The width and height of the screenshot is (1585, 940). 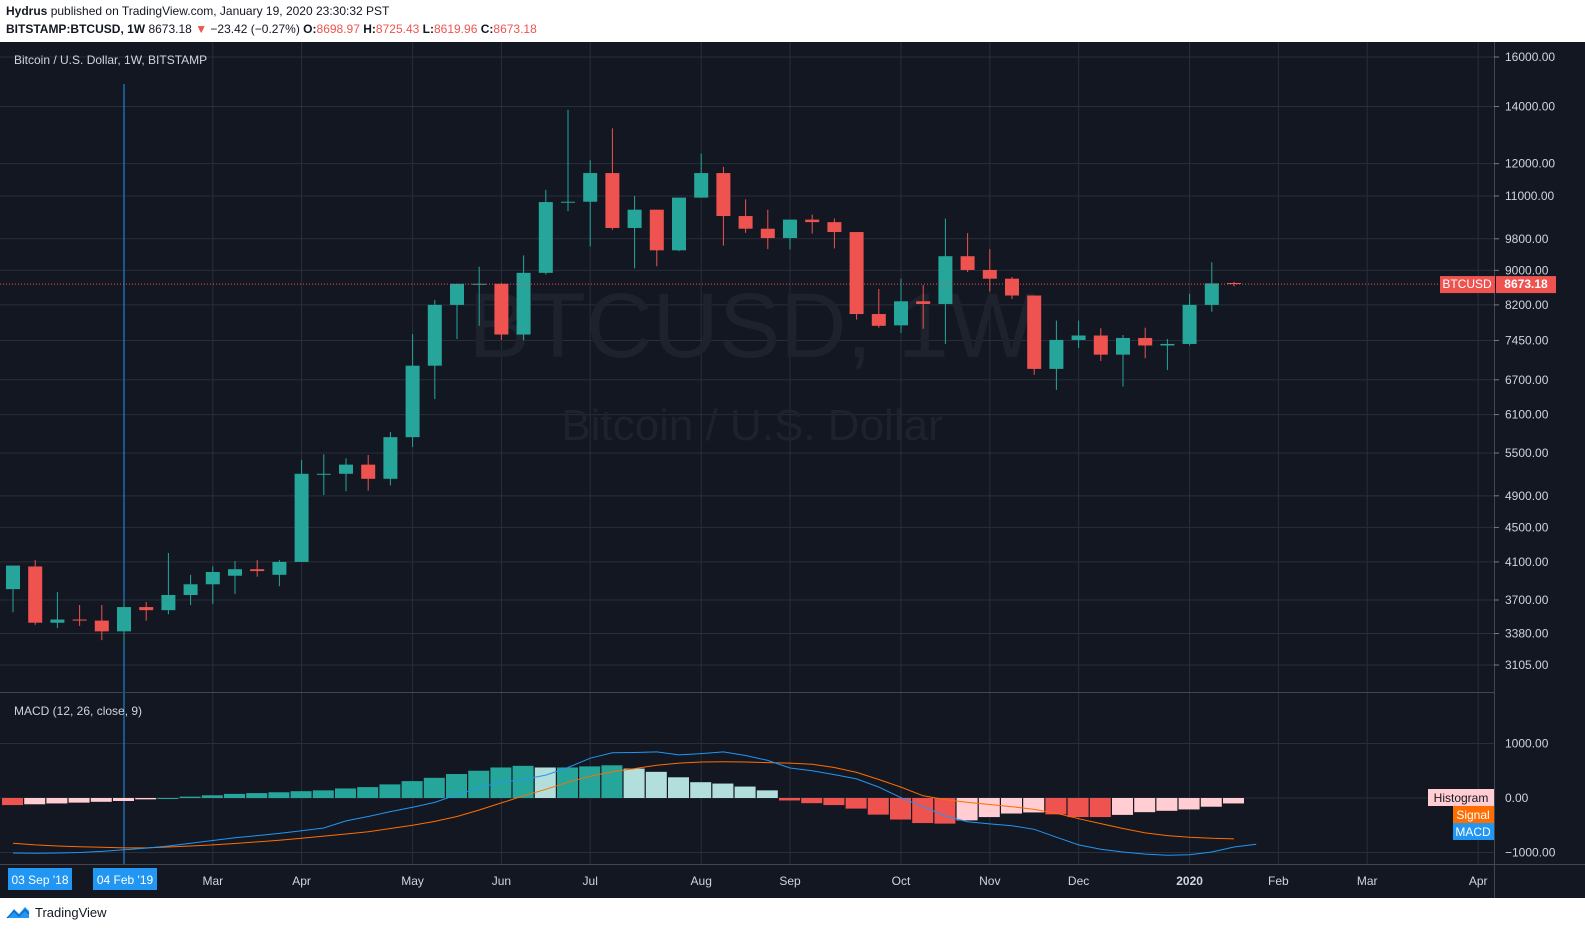 What do you see at coordinates (1527, 744) in the screenshot?
I see `macd-tick-label: 1000.00` at bounding box center [1527, 744].